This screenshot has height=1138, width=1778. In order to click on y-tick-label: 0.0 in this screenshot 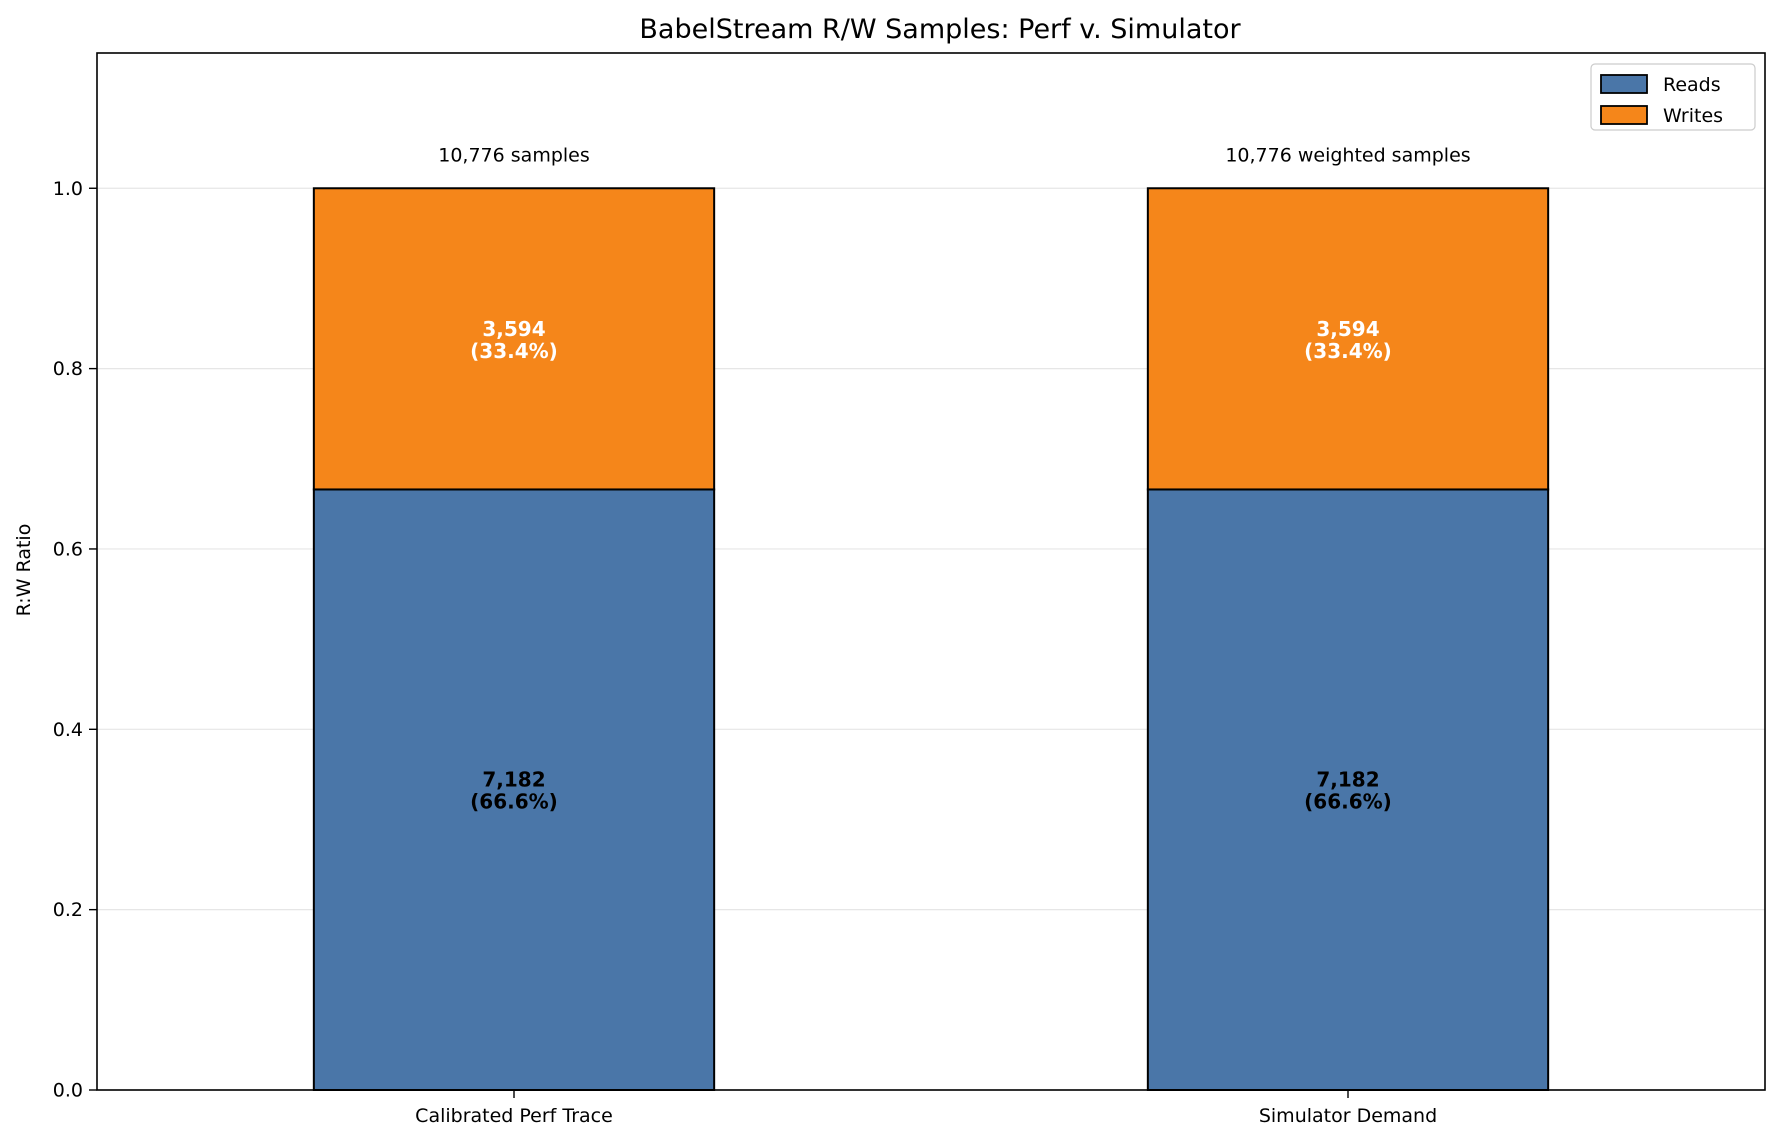, I will do `click(68, 1091)`.